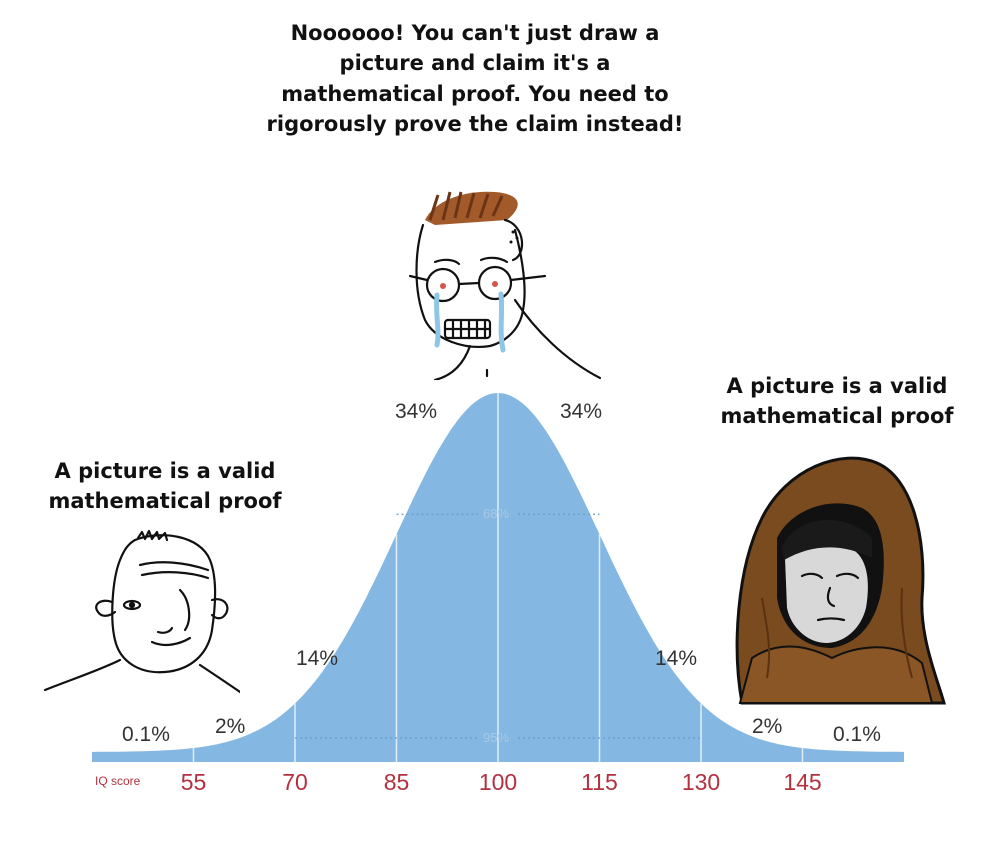 Image resolution: width=994 pixels, height=847 pixels. Describe the element at coordinates (767, 726) in the screenshot. I see `segment-label-right-2: 2%` at that location.